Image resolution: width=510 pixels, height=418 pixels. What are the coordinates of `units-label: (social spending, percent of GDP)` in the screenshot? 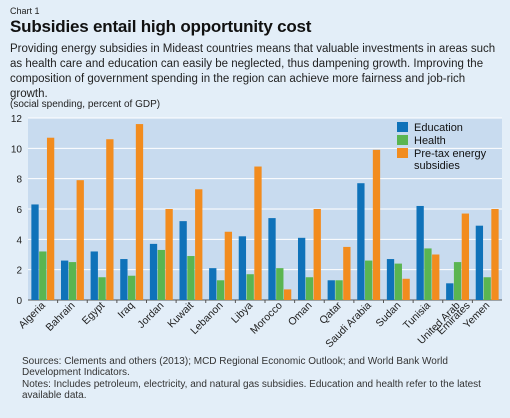 It's located at (85, 104).